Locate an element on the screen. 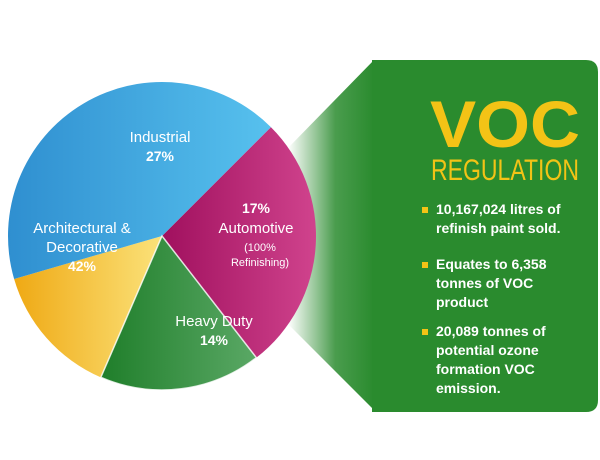 This screenshot has height=460, width=600. slice-label-automotive-note-2: Refinishing) is located at coordinates (260, 263).